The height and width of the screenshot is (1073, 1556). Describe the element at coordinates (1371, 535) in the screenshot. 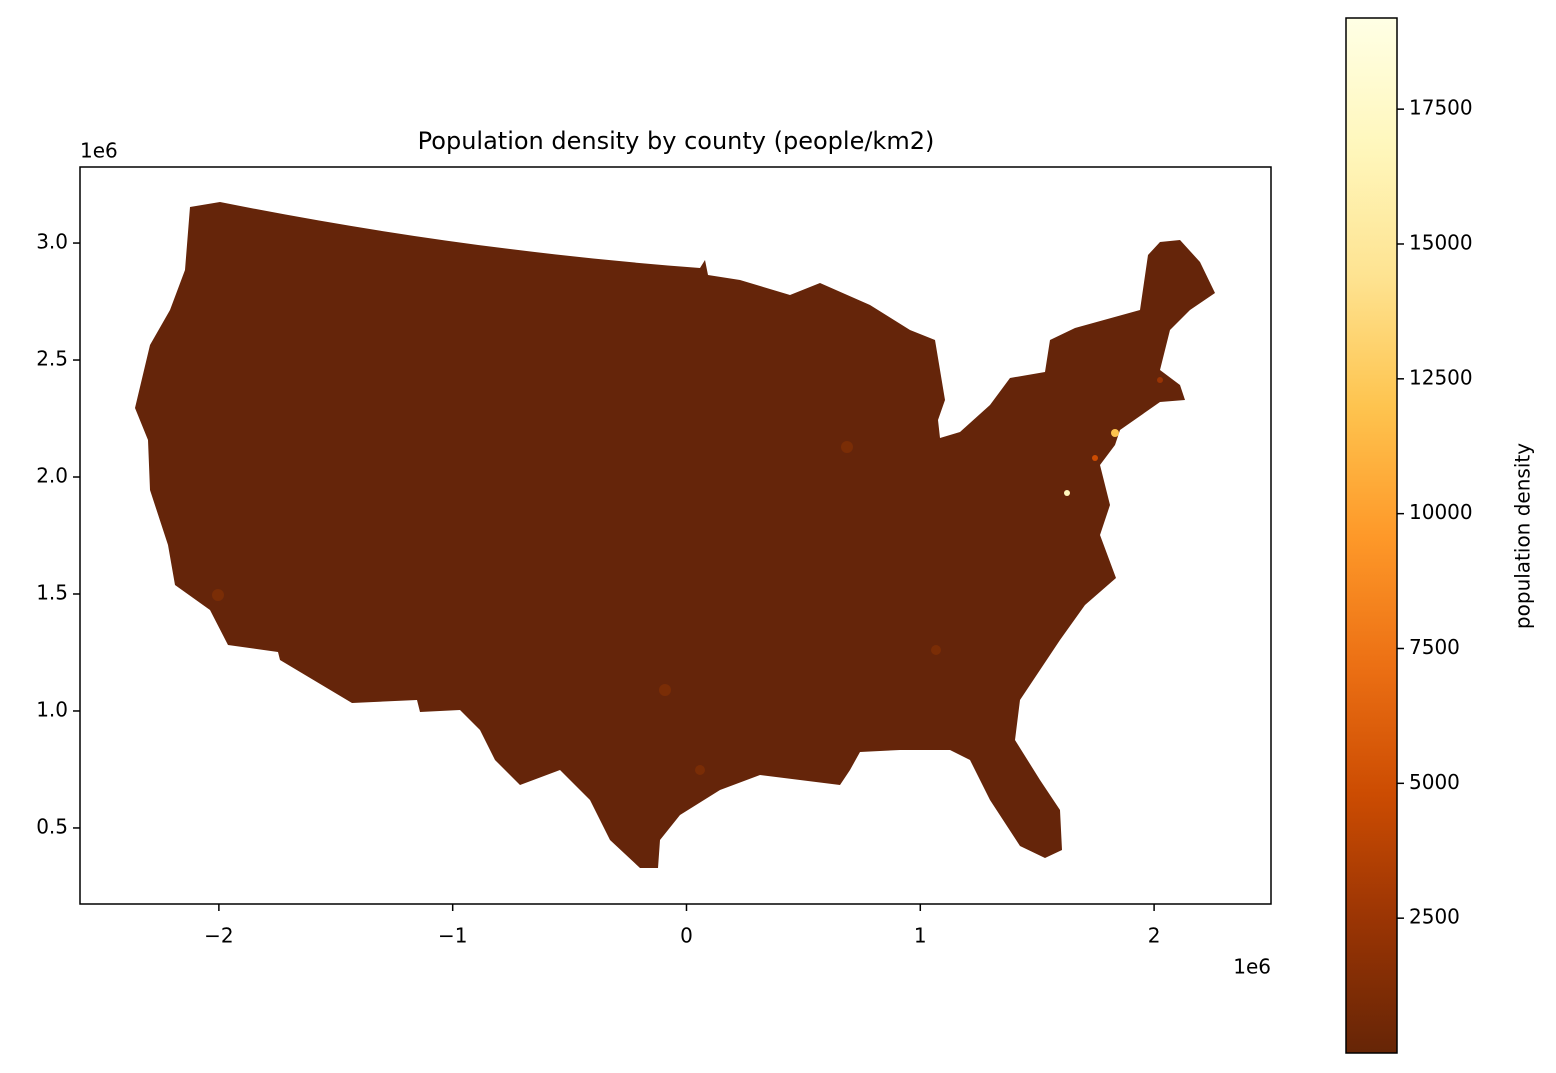

I see `colorbar` at that location.